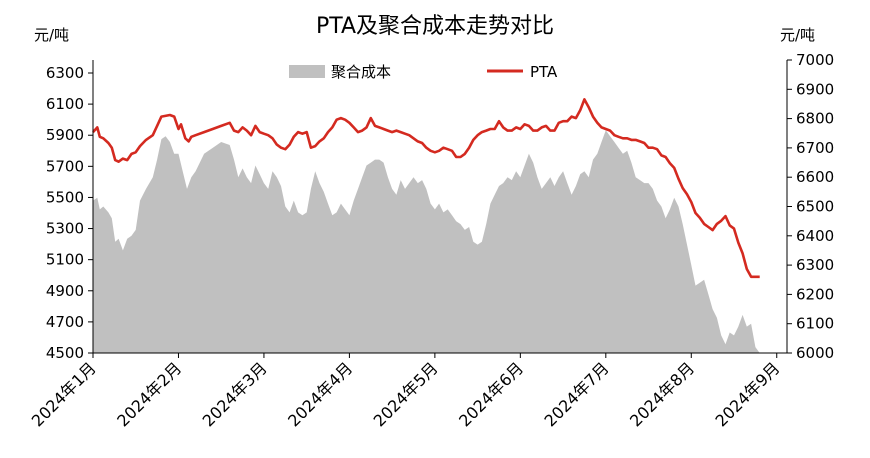 This screenshot has height=458, width=870. Describe the element at coordinates (406, 394) in the screenshot. I see `x-tick-label: 2024年5月` at that location.